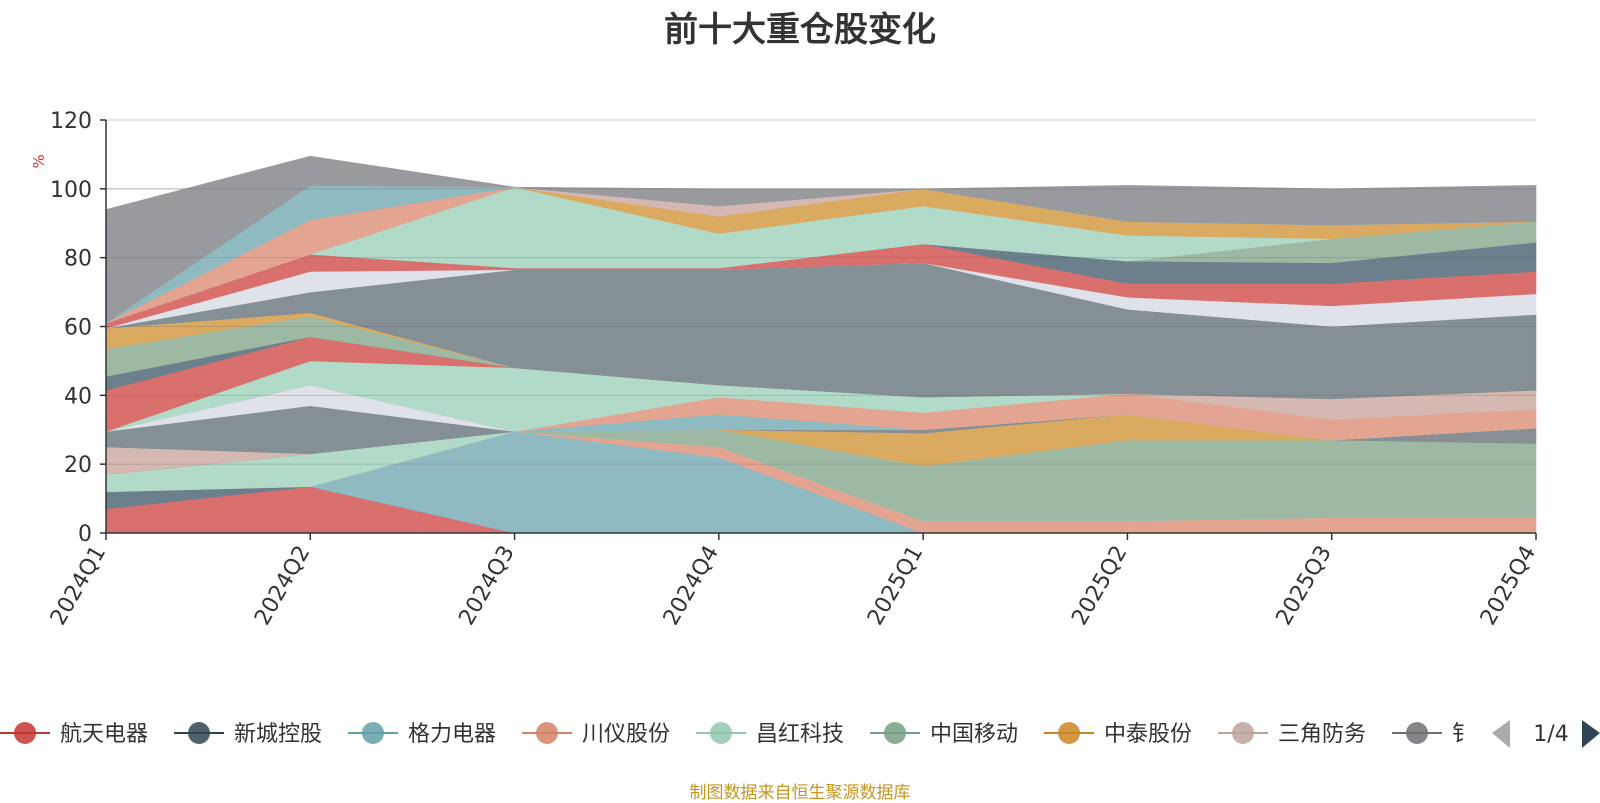 The height and width of the screenshot is (803, 1600). What do you see at coordinates (1591, 734) in the screenshot?
I see `triangle-right-icon` at bounding box center [1591, 734].